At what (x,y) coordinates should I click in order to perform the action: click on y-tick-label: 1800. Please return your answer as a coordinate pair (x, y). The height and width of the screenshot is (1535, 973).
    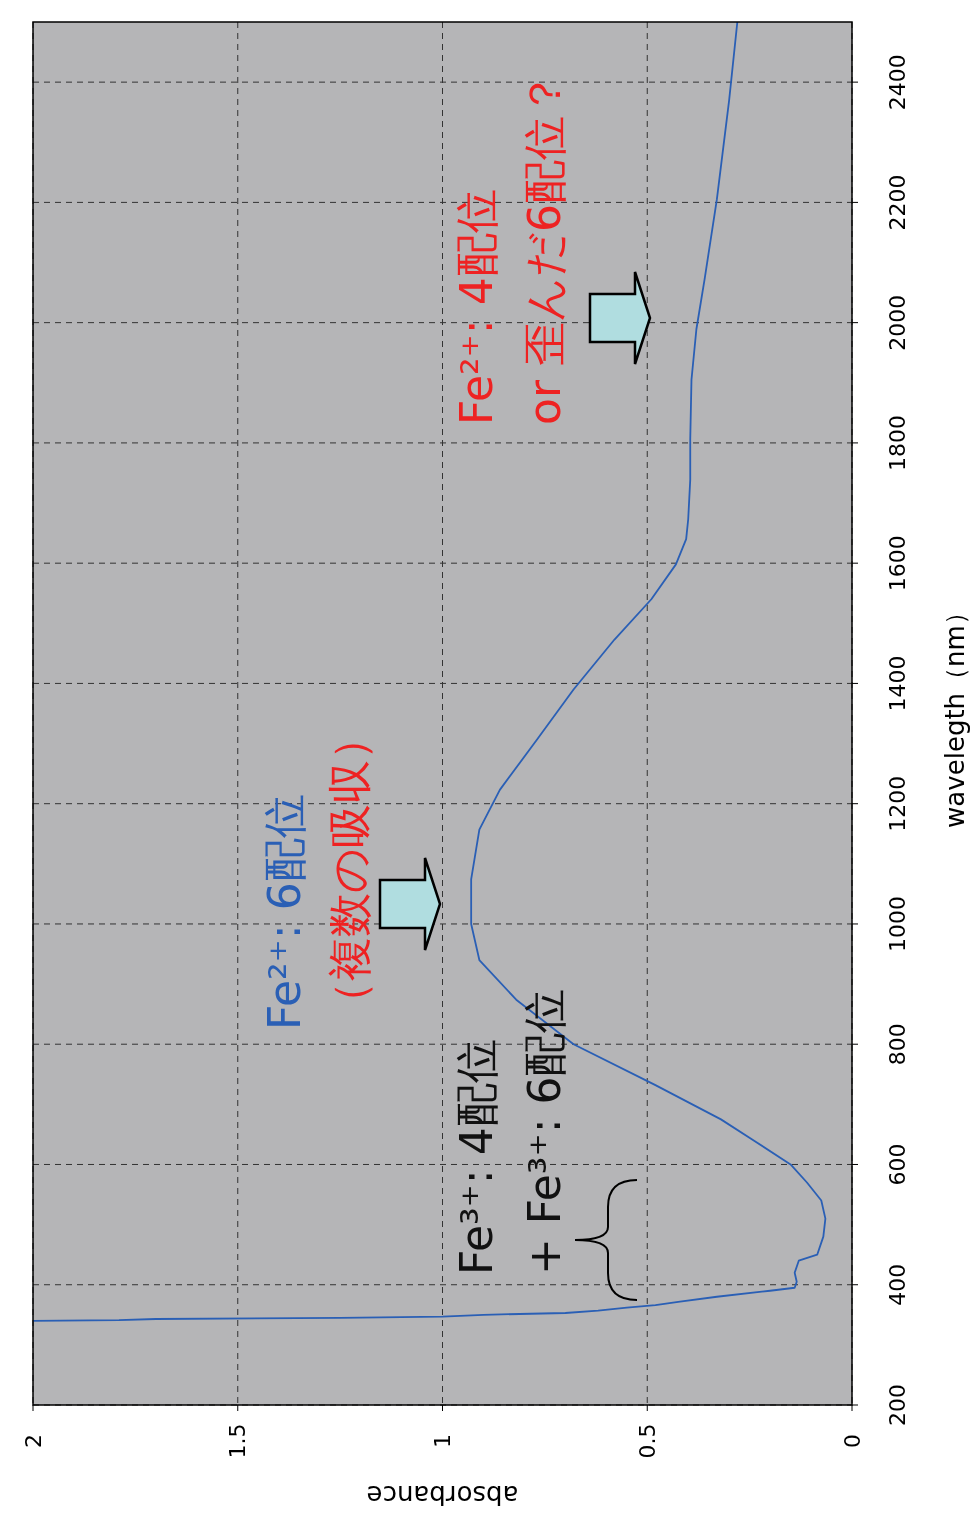
    Looking at the image, I should click on (897, 442).